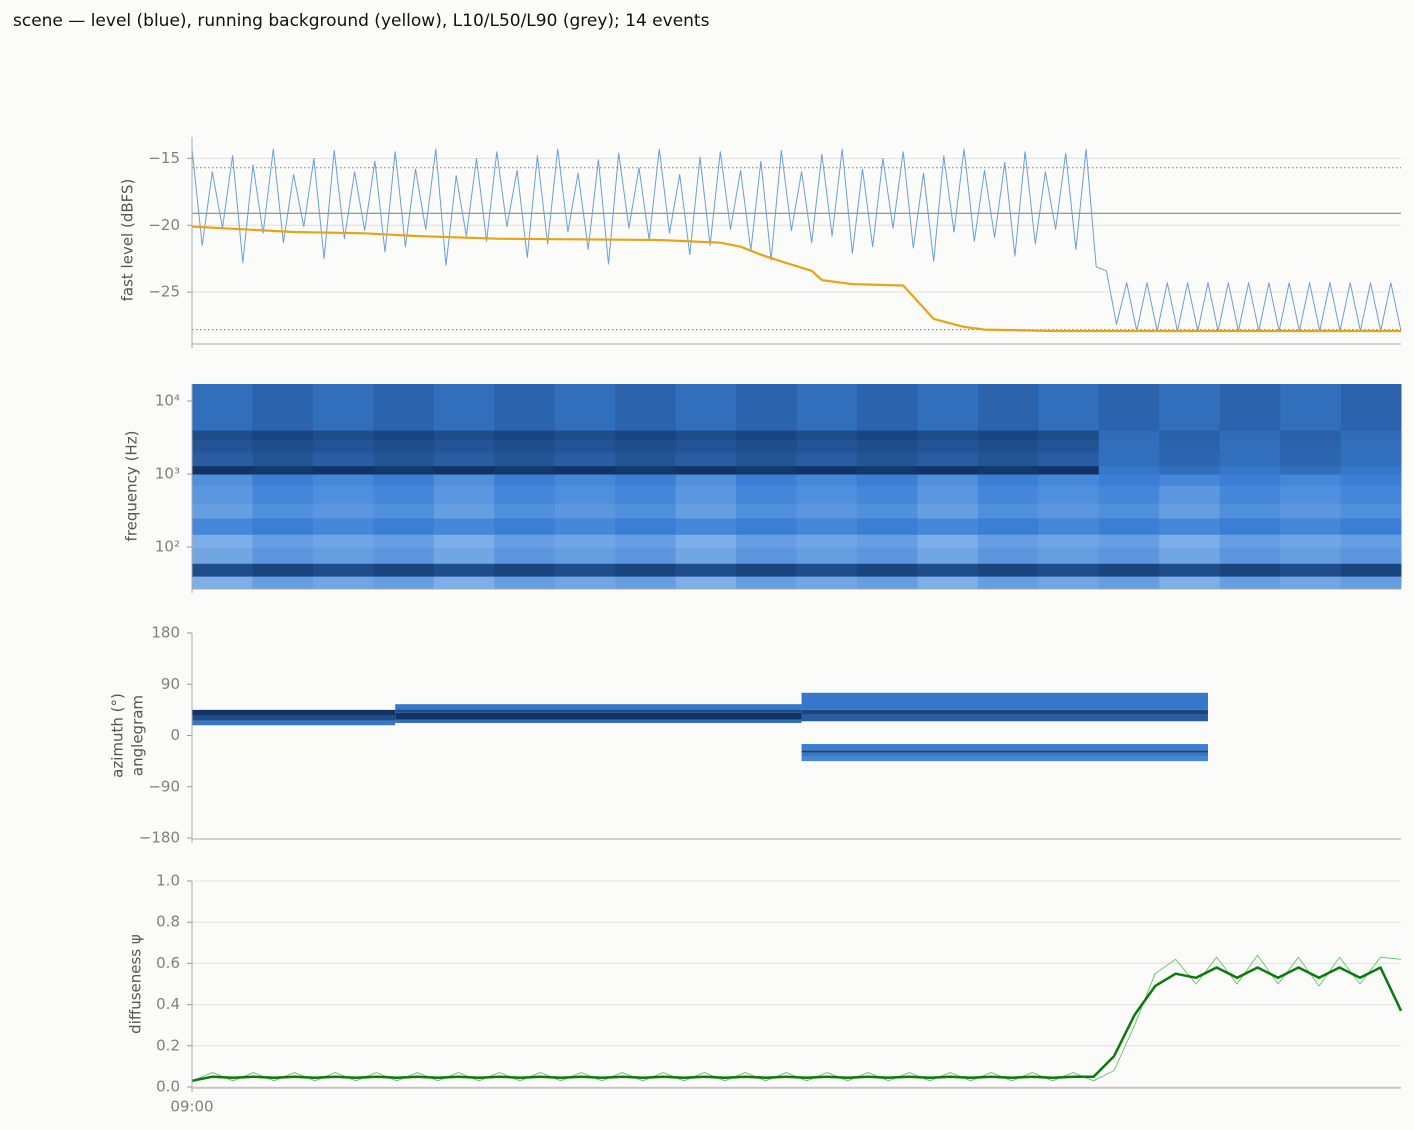 The height and width of the screenshot is (1130, 1414). I want to click on y-tick-label: −90, so click(164, 786).